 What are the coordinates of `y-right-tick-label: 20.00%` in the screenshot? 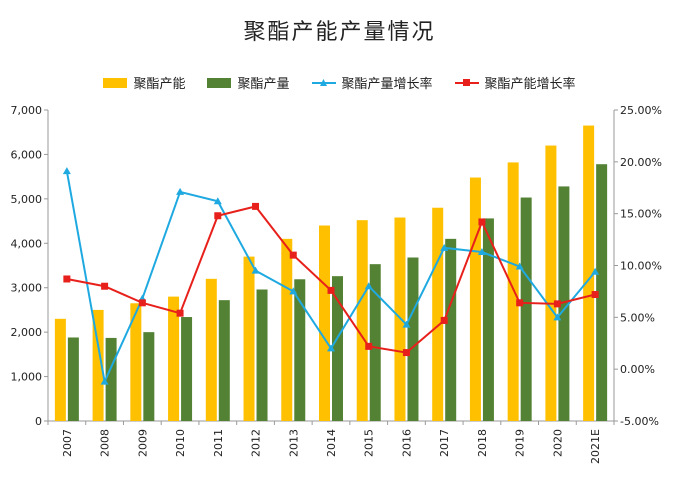 It's located at (641, 162).